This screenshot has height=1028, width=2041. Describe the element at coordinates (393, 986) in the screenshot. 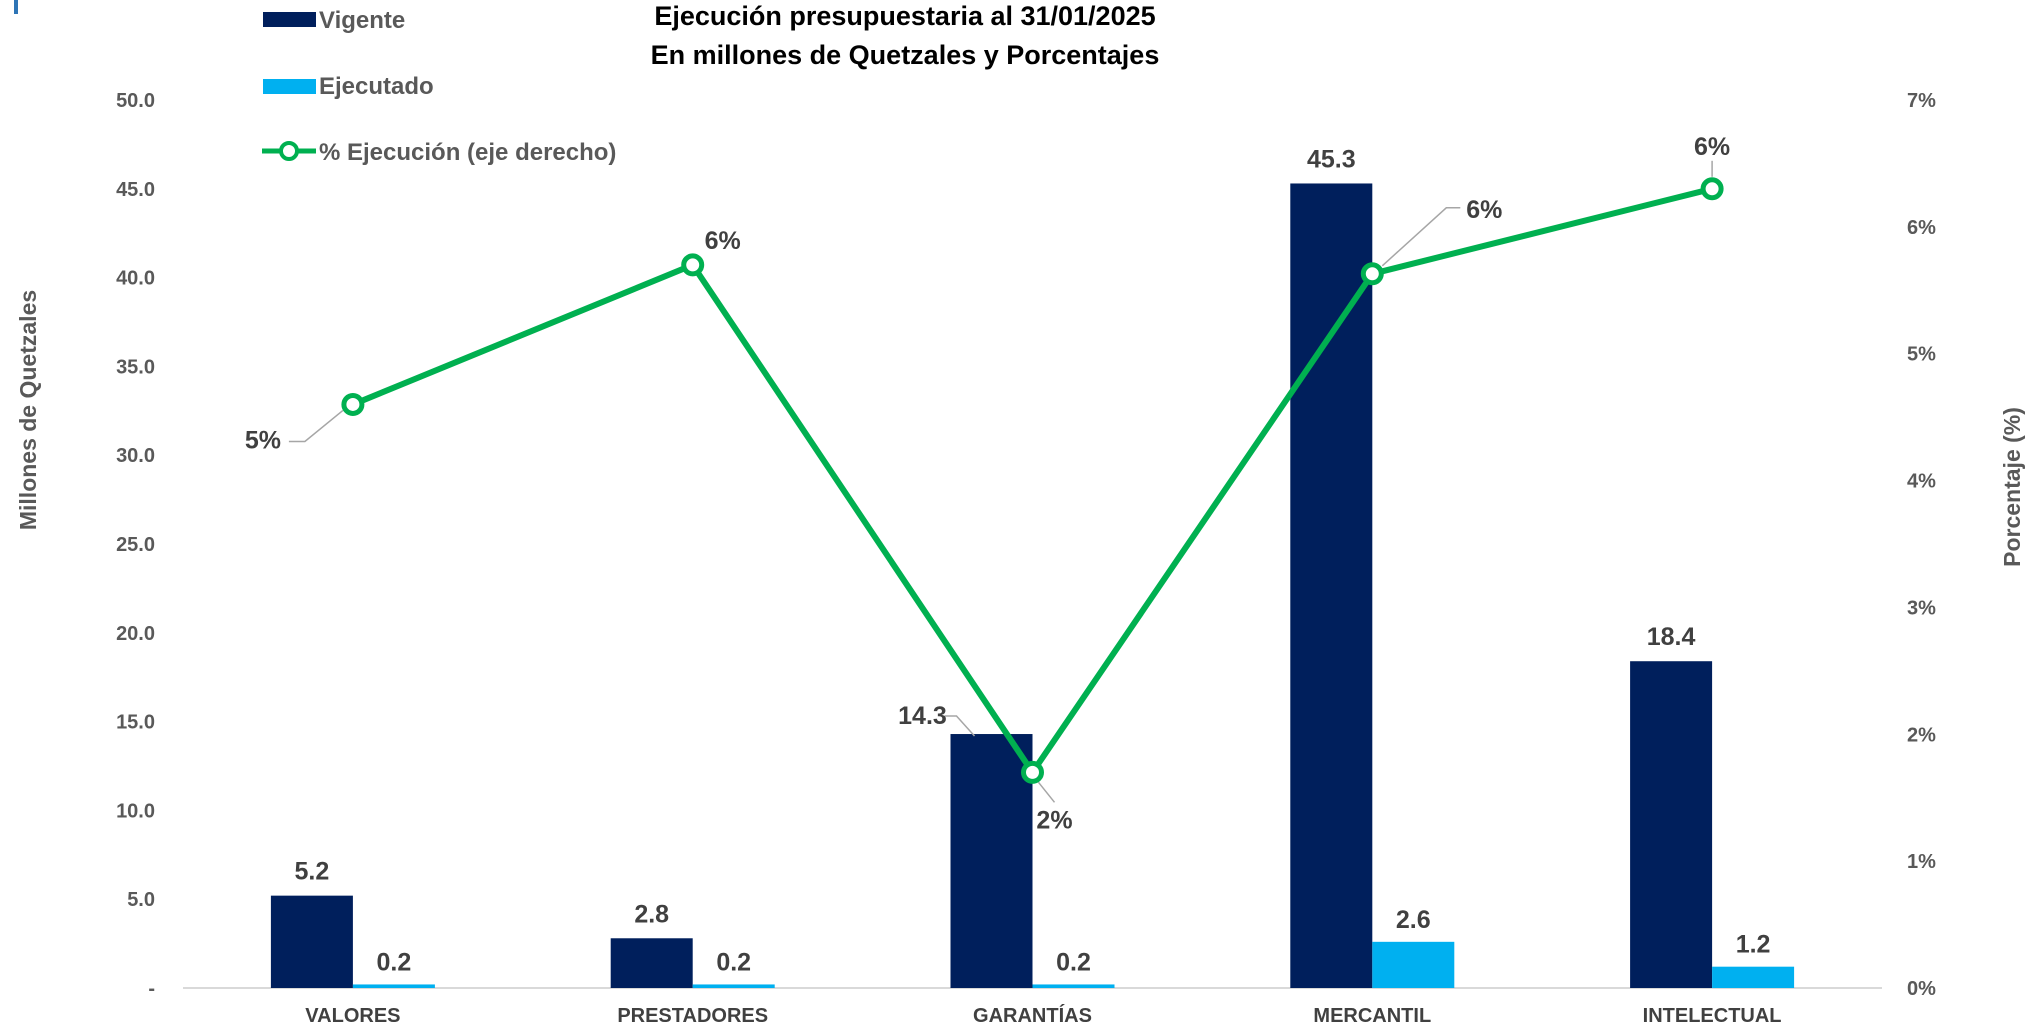

I see `bar-ejecutado-valores` at that location.